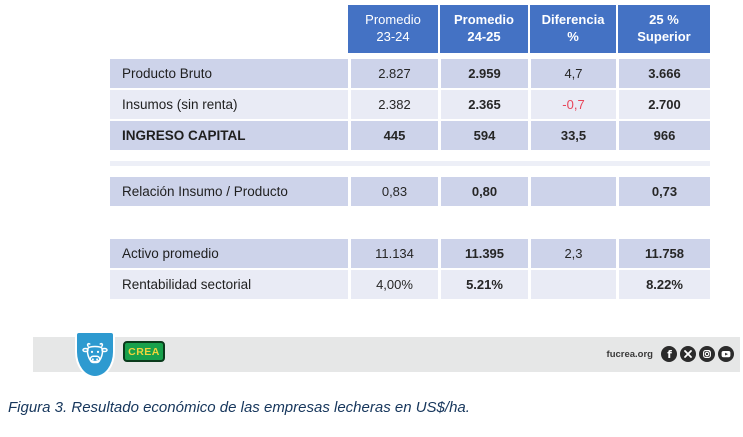  I want to click on column-header-promedio-23-24: Promedio 23-24, so click(393, 29).